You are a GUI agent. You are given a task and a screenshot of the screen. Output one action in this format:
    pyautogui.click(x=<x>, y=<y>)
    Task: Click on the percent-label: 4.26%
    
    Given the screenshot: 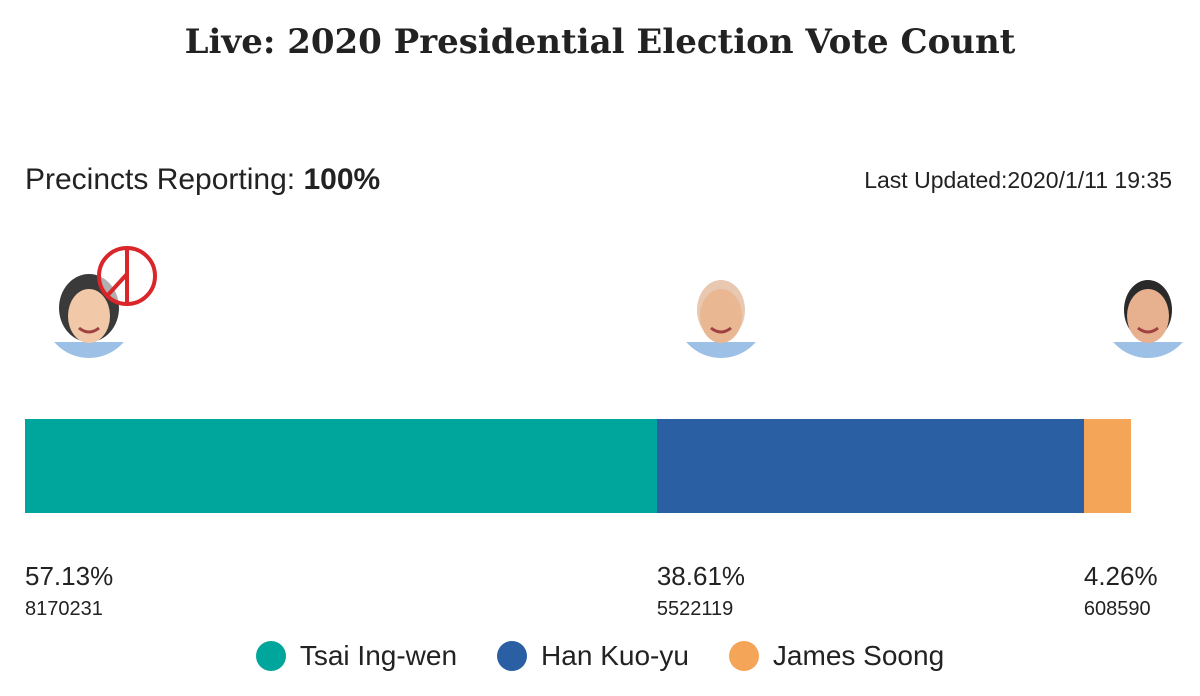 What is the action you would take?
    pyautogui.click(x=1120, y=576)
    